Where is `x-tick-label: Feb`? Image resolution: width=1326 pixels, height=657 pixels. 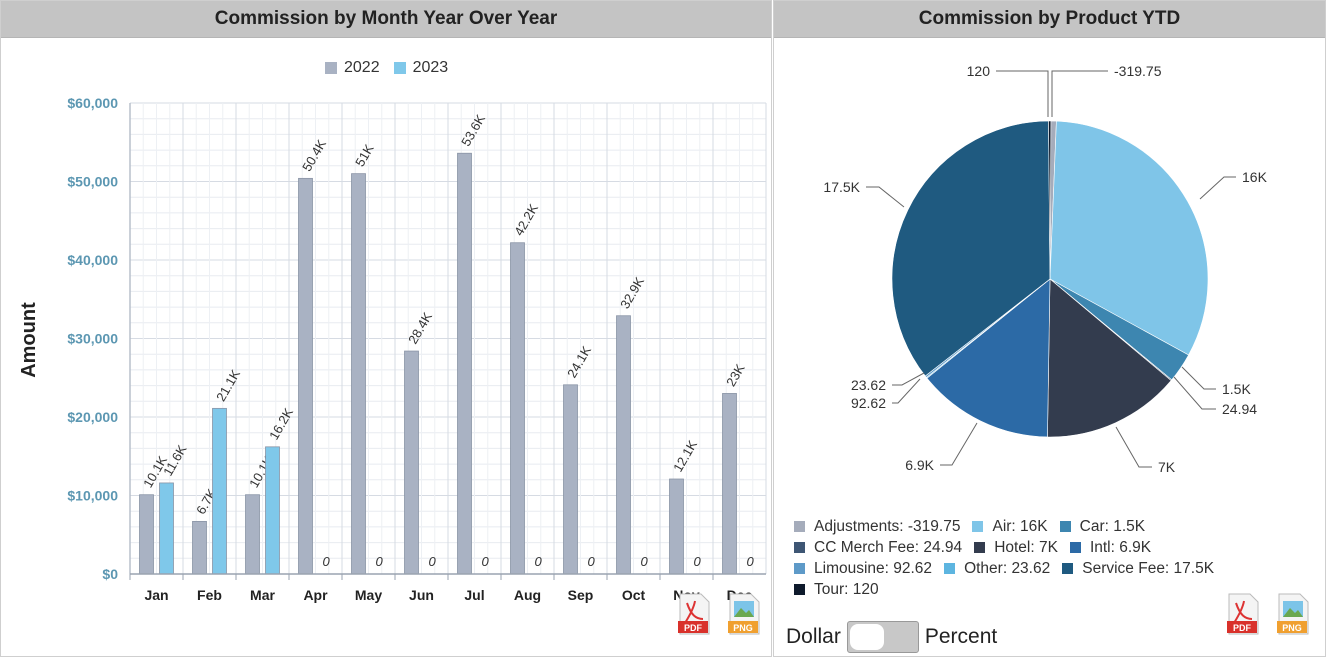
x-tick-label: Feb is located at coordinates (209, 595).